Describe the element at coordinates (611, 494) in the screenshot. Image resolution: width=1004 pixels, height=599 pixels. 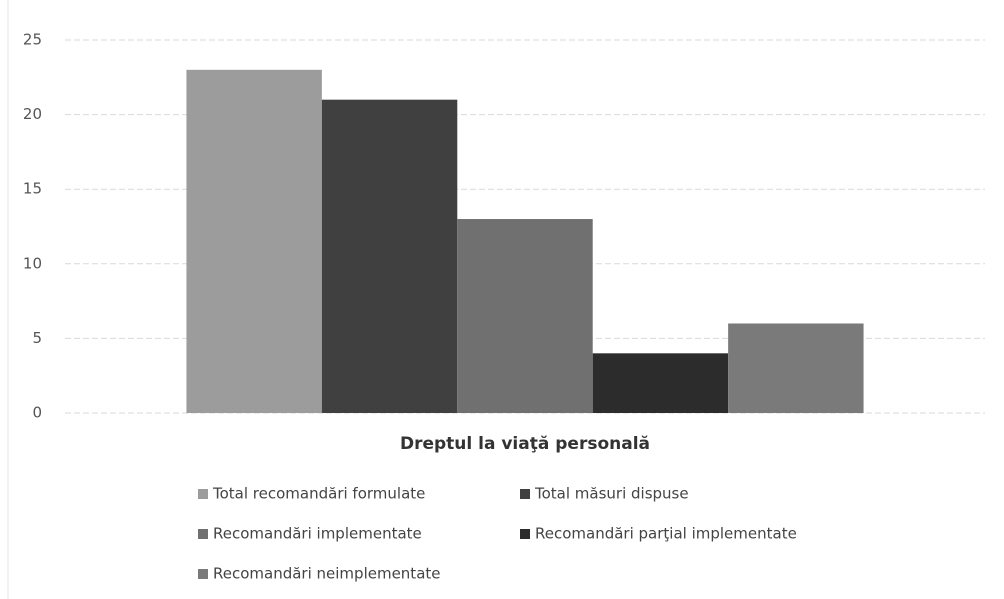
I see `legend-label: Total măsuri dispuse` at that location.